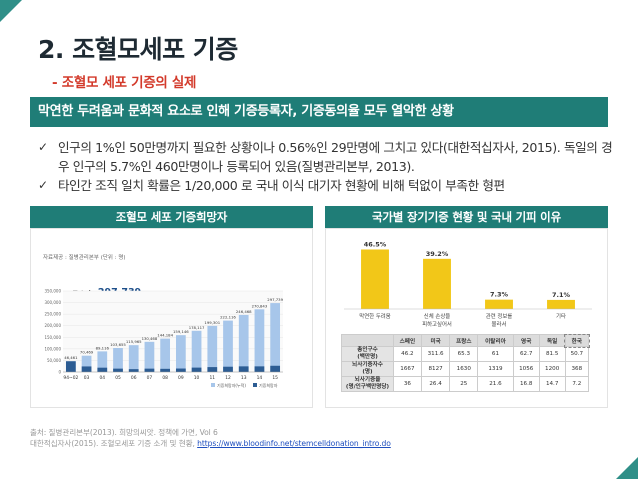  Describe the element at coordinates (134, 341) in the screenshot. I see `bar-value-label: 115,965` at that location.